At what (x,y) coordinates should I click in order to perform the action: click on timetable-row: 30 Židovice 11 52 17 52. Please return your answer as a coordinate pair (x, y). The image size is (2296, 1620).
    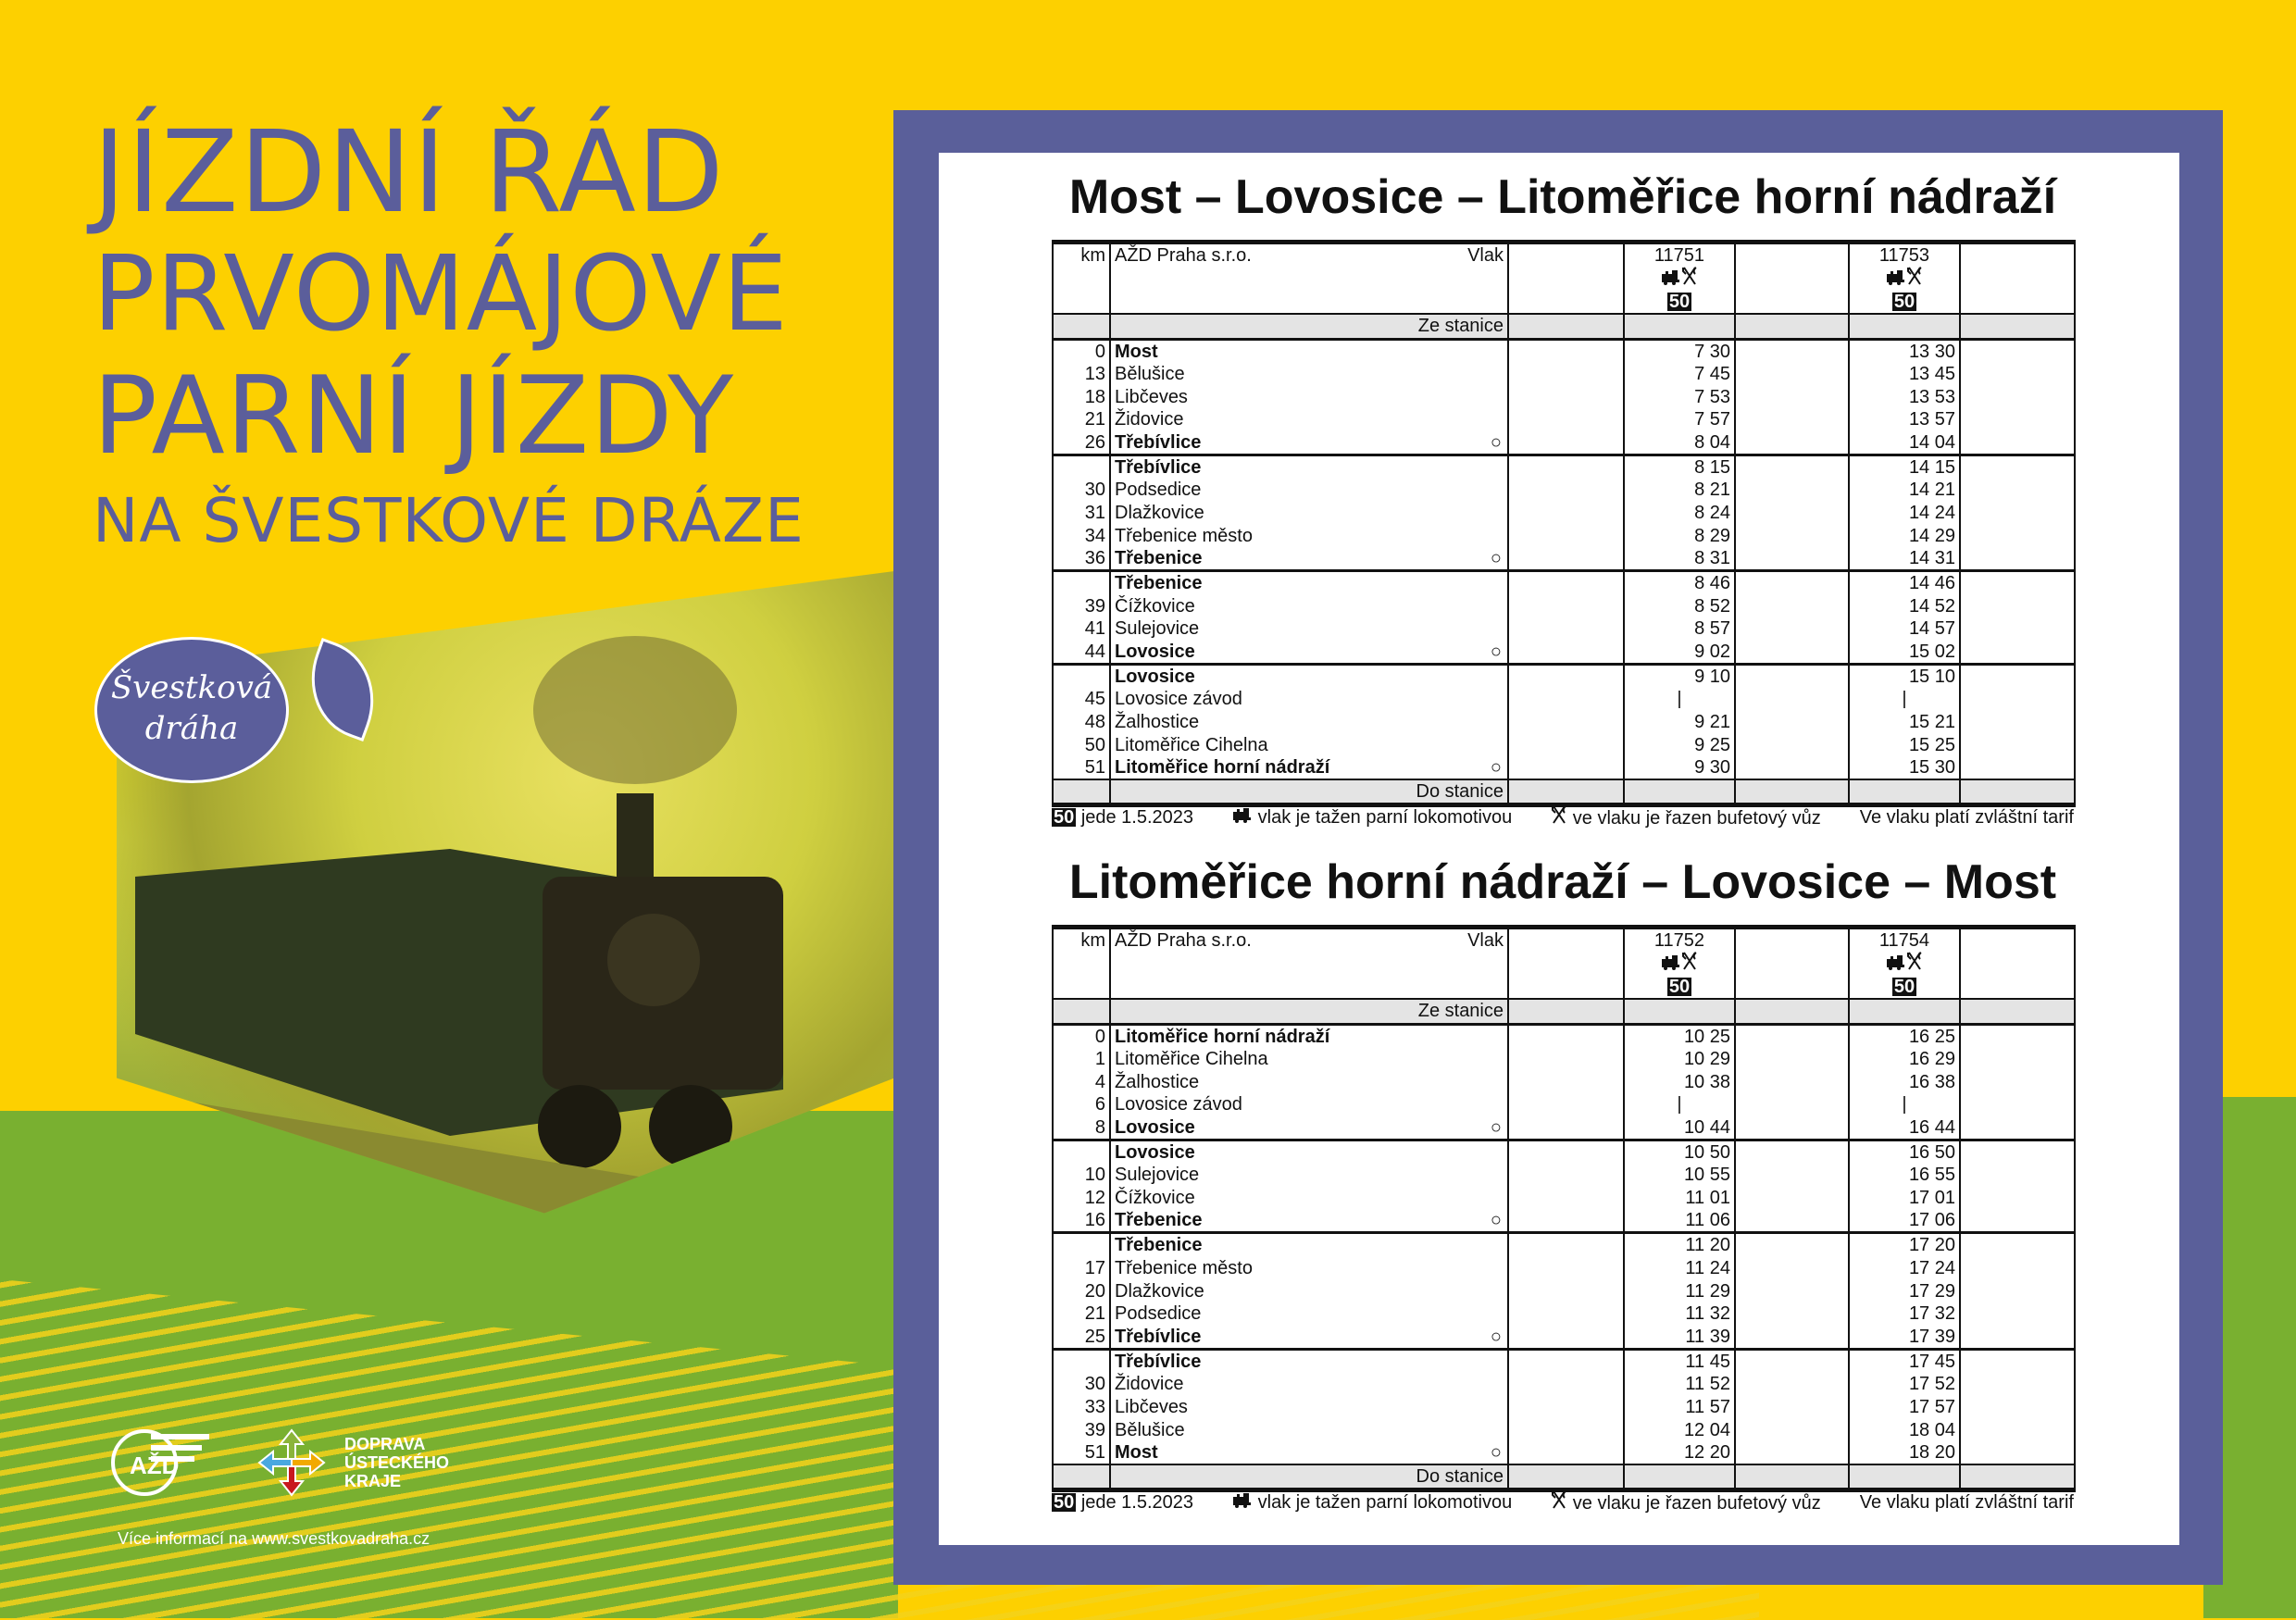
    Looking at the image, I should click on (1564, 1384).